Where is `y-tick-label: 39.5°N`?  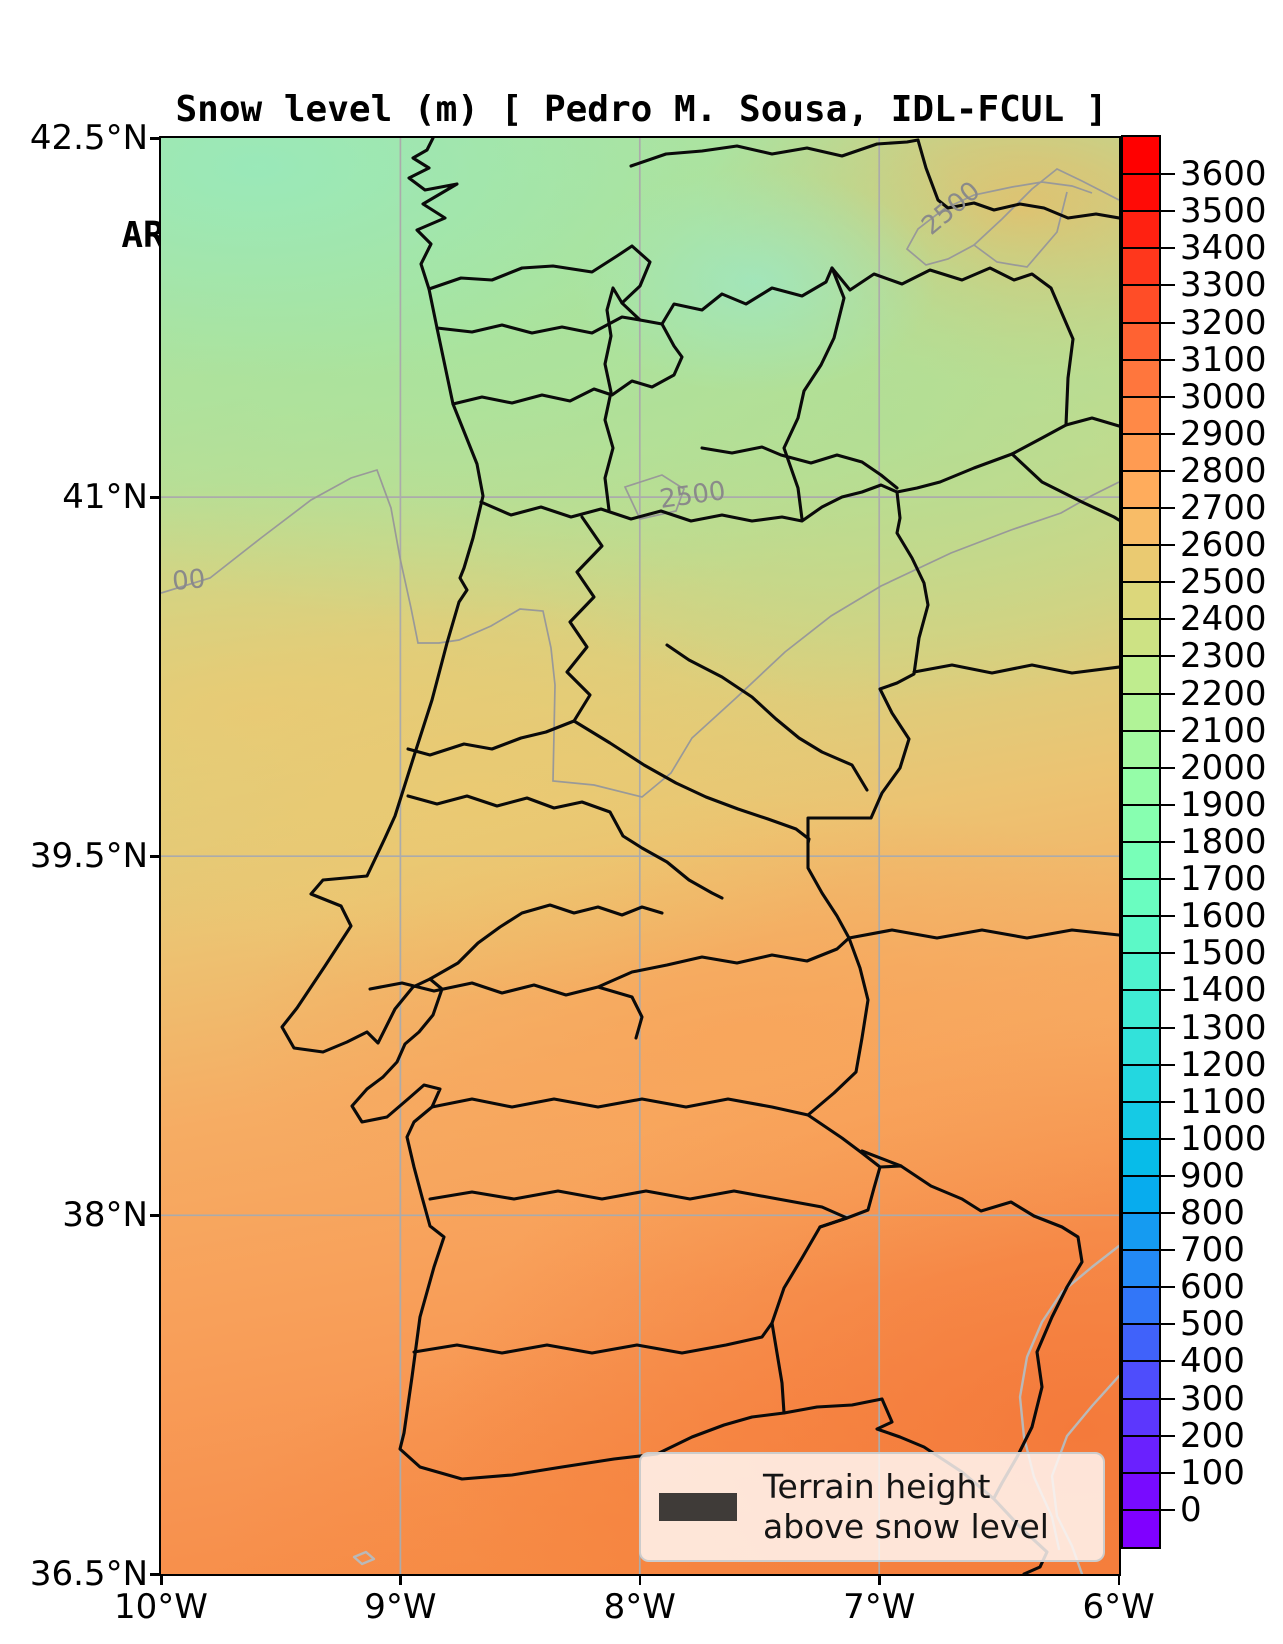 y-tick-label: 39.5°N is located at coordinates (88, 856).